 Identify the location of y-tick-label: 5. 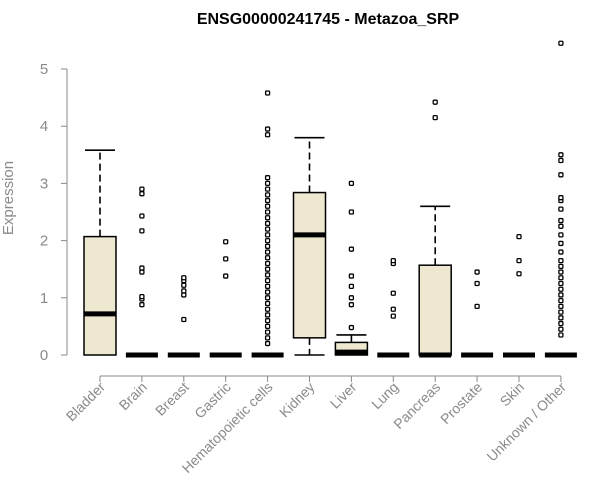
(44, 69).